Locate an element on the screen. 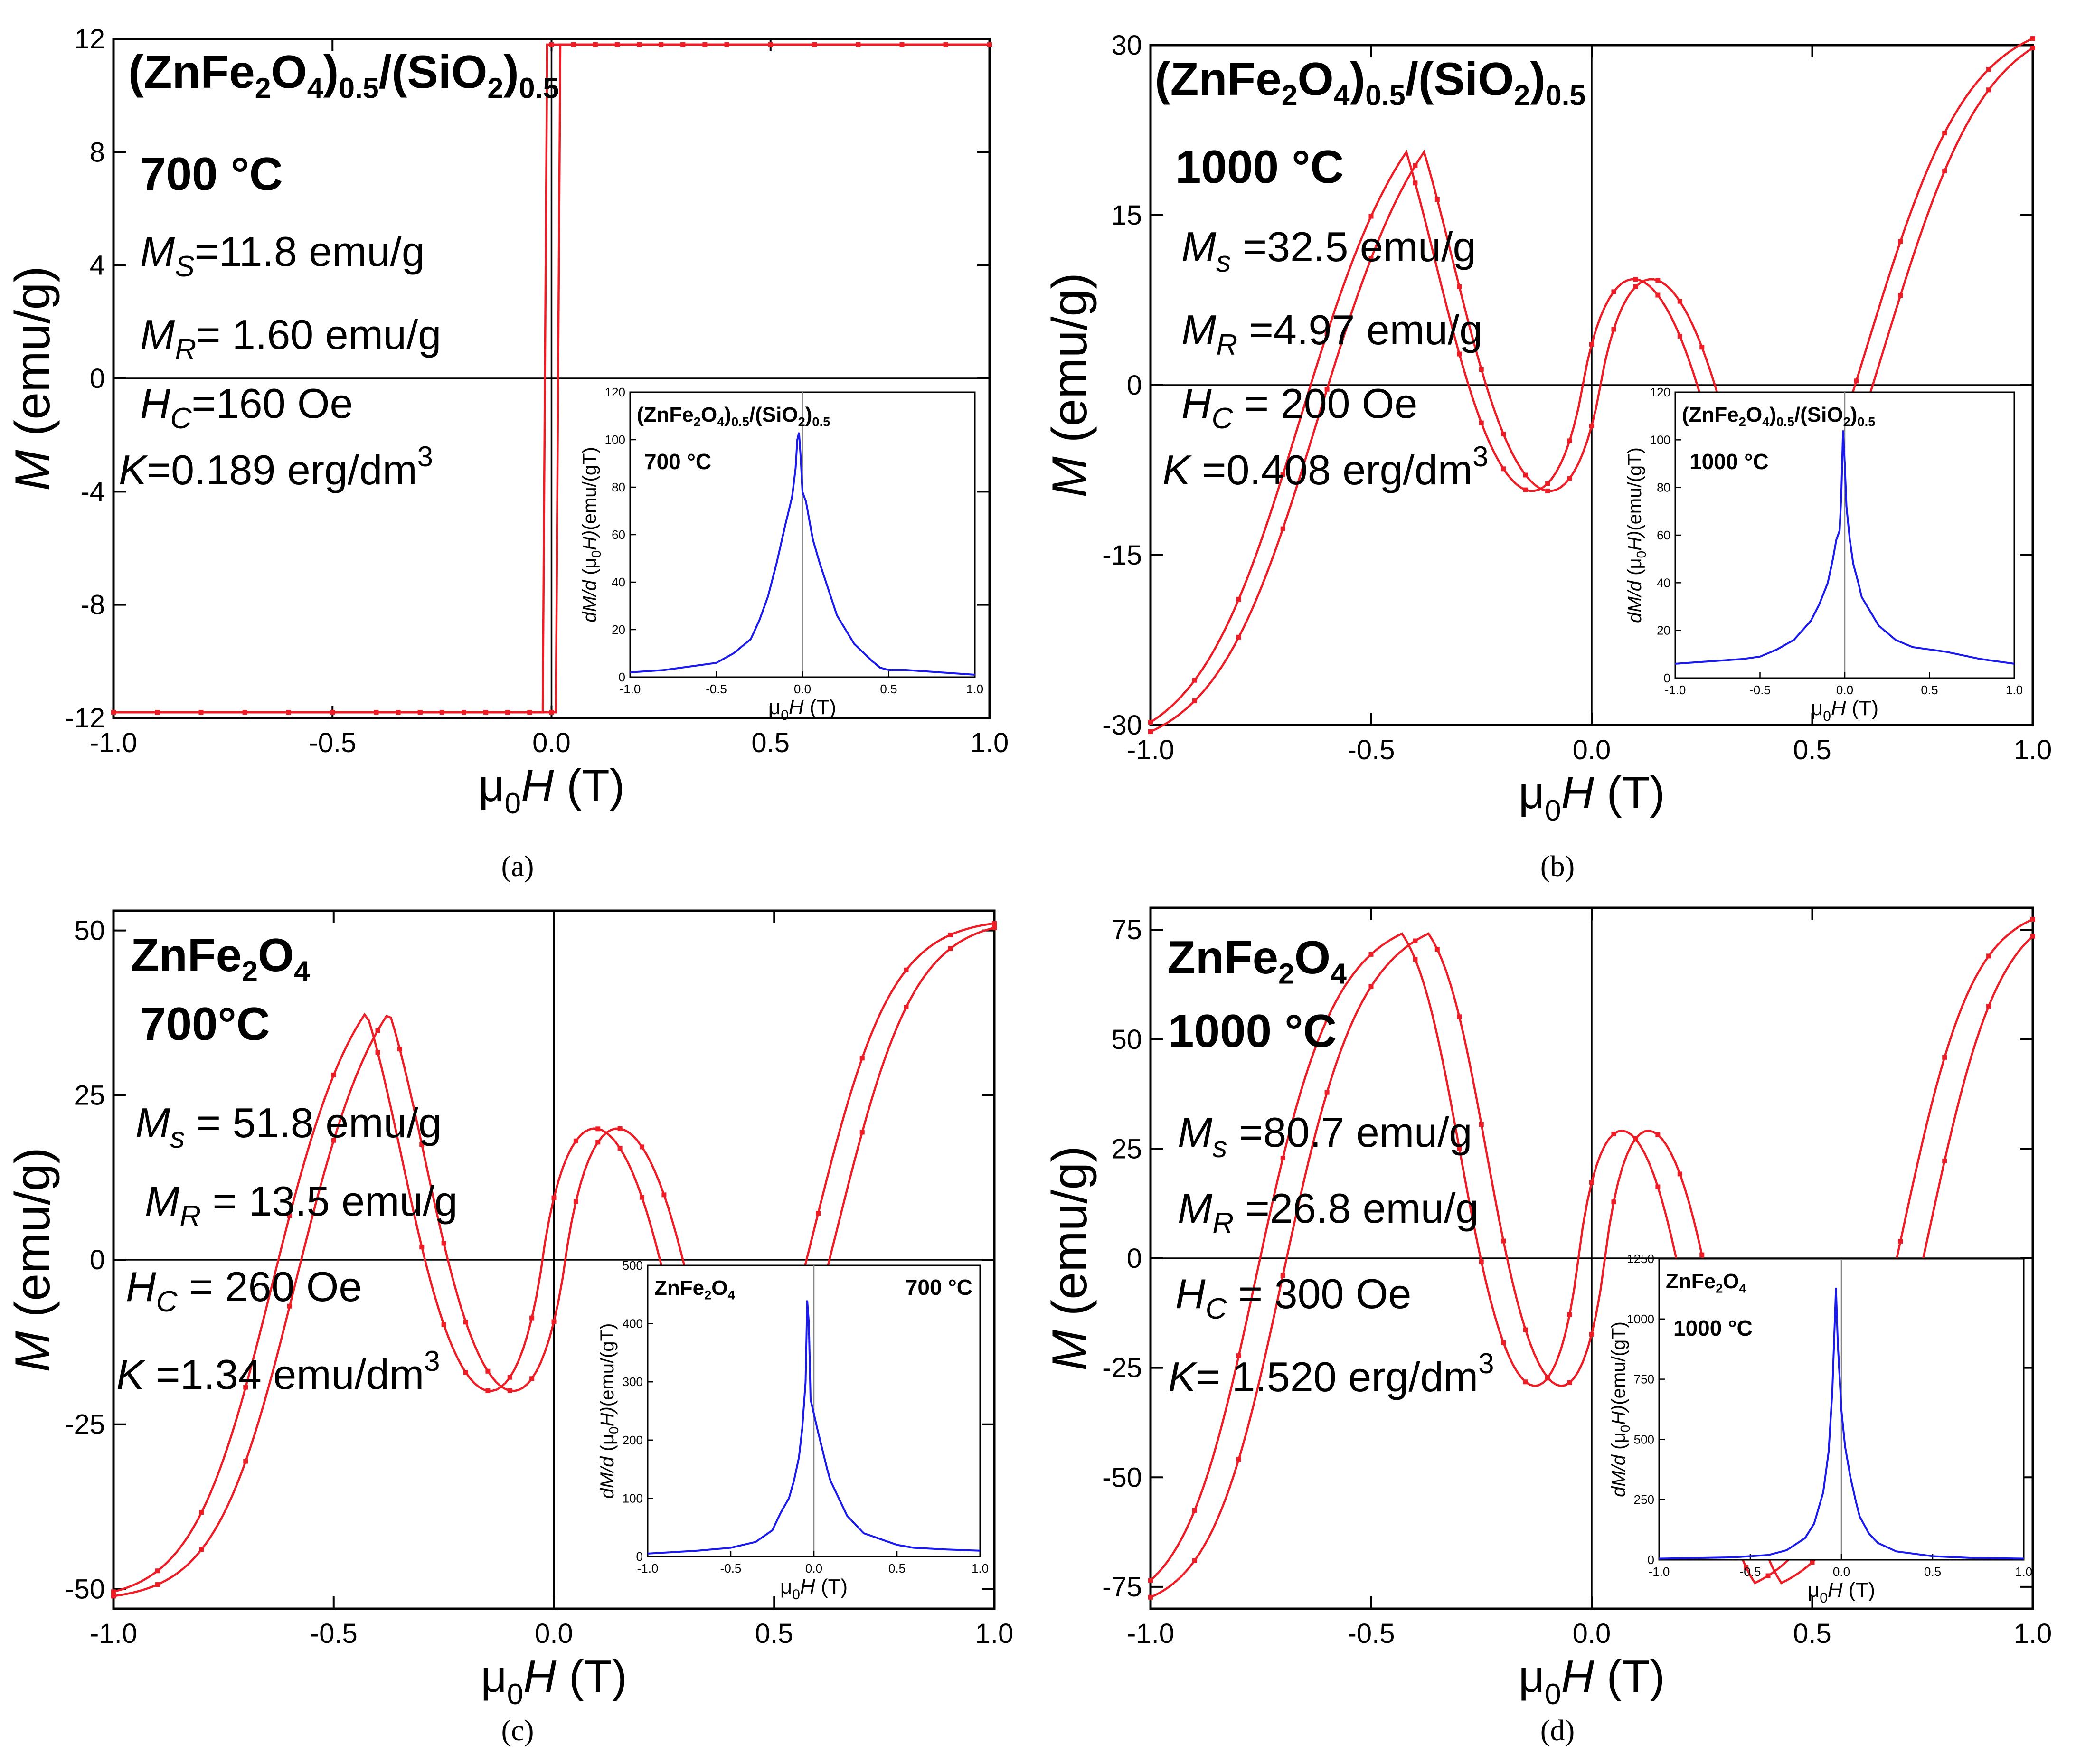 Image resolution: width=2076 pixels, height=1764 pixels. x-tick-label: -0.5 is located at coordinates (1371, 750).